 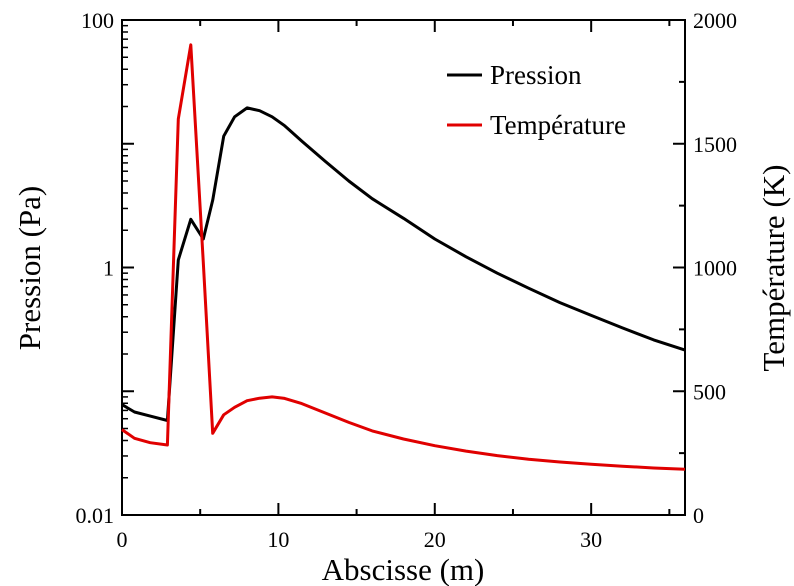 What do you see at coordinates (435, 539) in the screenshot?
I see `x-tick-label: 20` at bounding box center [435, 539].